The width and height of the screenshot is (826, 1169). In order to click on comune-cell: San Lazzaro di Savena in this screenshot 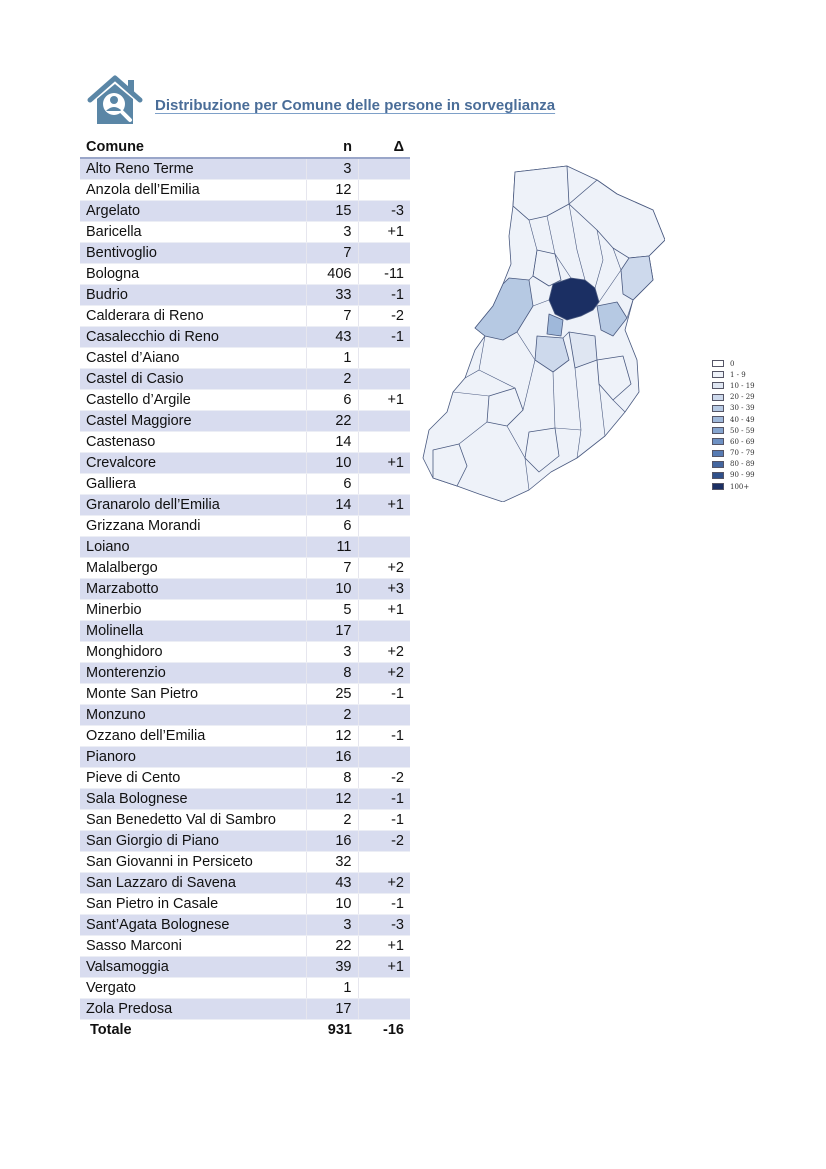, I will do `click(193, 883)`.